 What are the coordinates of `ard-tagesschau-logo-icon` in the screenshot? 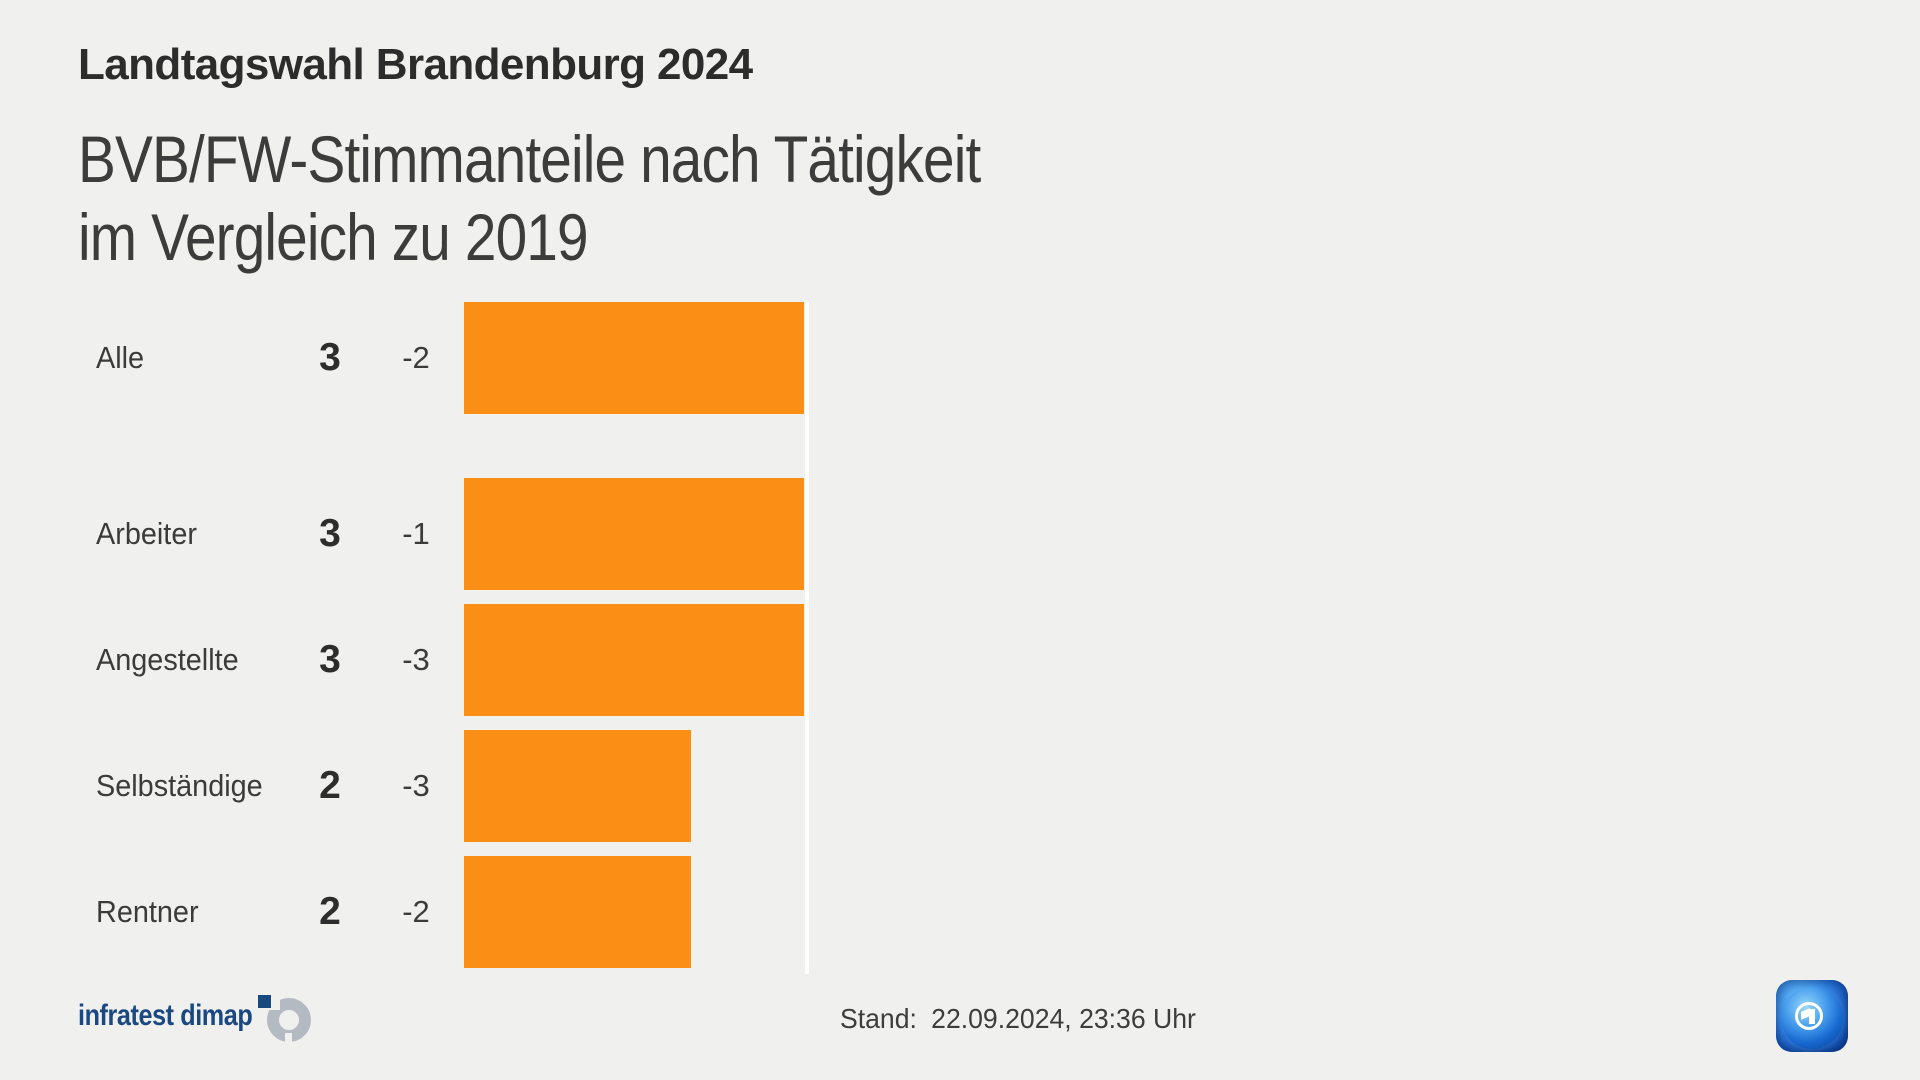 It's located at (1812, 1016).